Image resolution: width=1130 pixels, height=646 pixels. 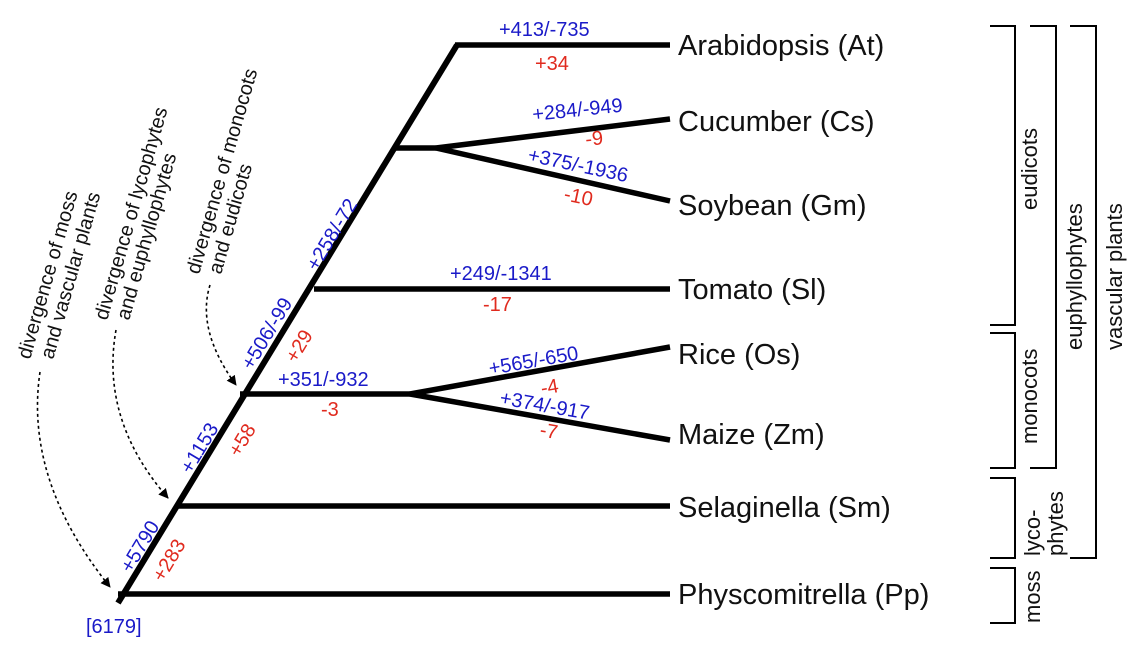 What do you see at coordinates (114, 627) in the screenshot?
I see `root-count: [6179]` at bounding box center [114, 627].